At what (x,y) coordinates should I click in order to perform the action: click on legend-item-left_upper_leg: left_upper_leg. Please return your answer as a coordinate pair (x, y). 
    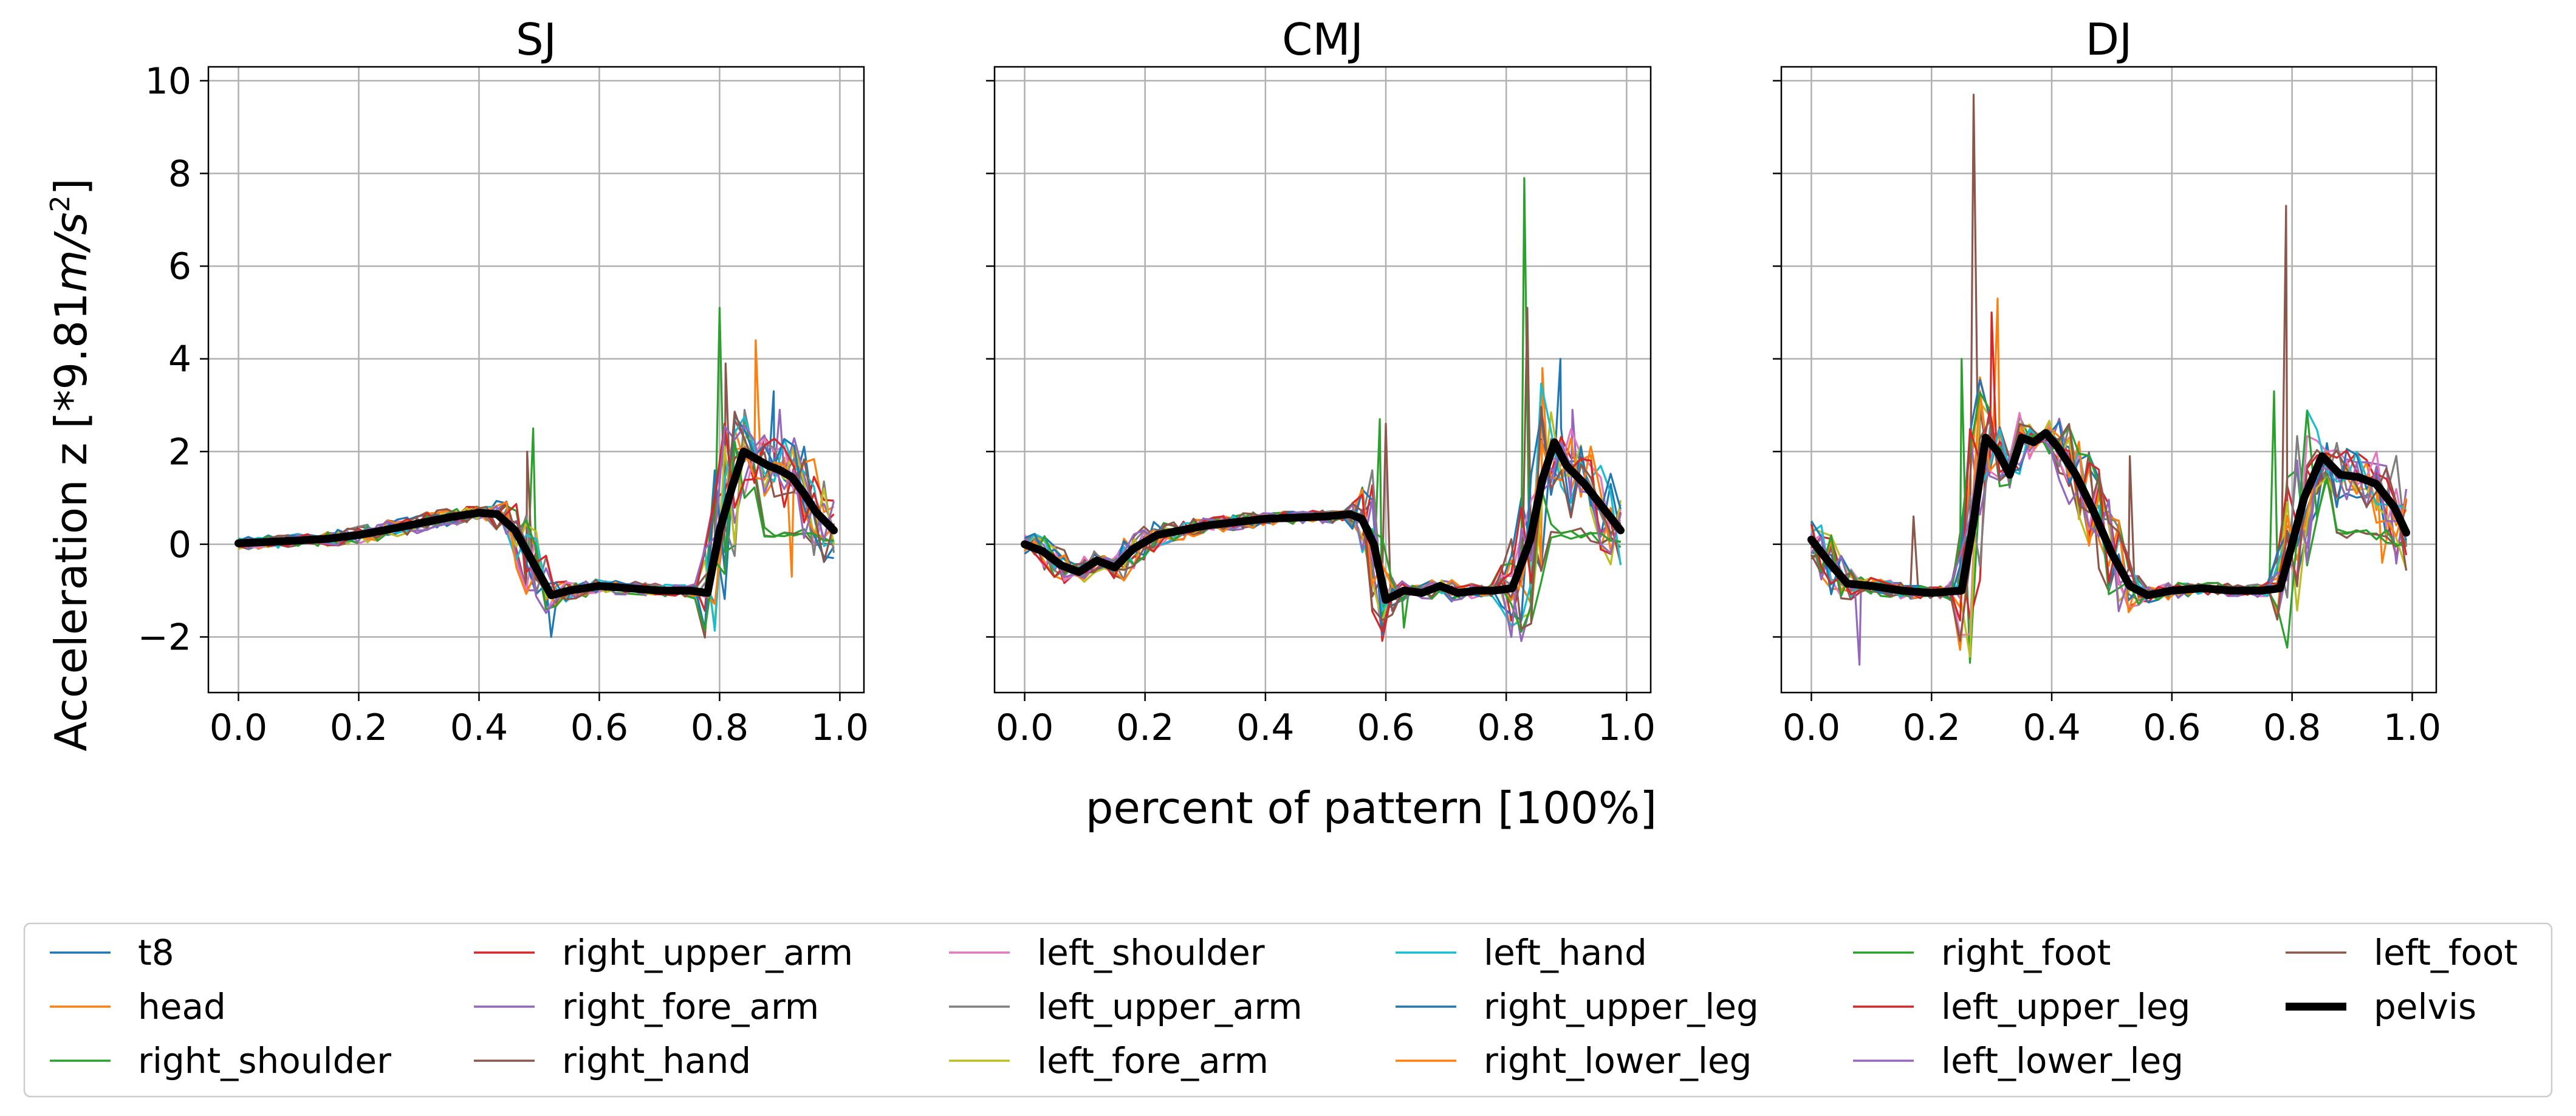
    Looking at the image, I should click on (2022, 1006).